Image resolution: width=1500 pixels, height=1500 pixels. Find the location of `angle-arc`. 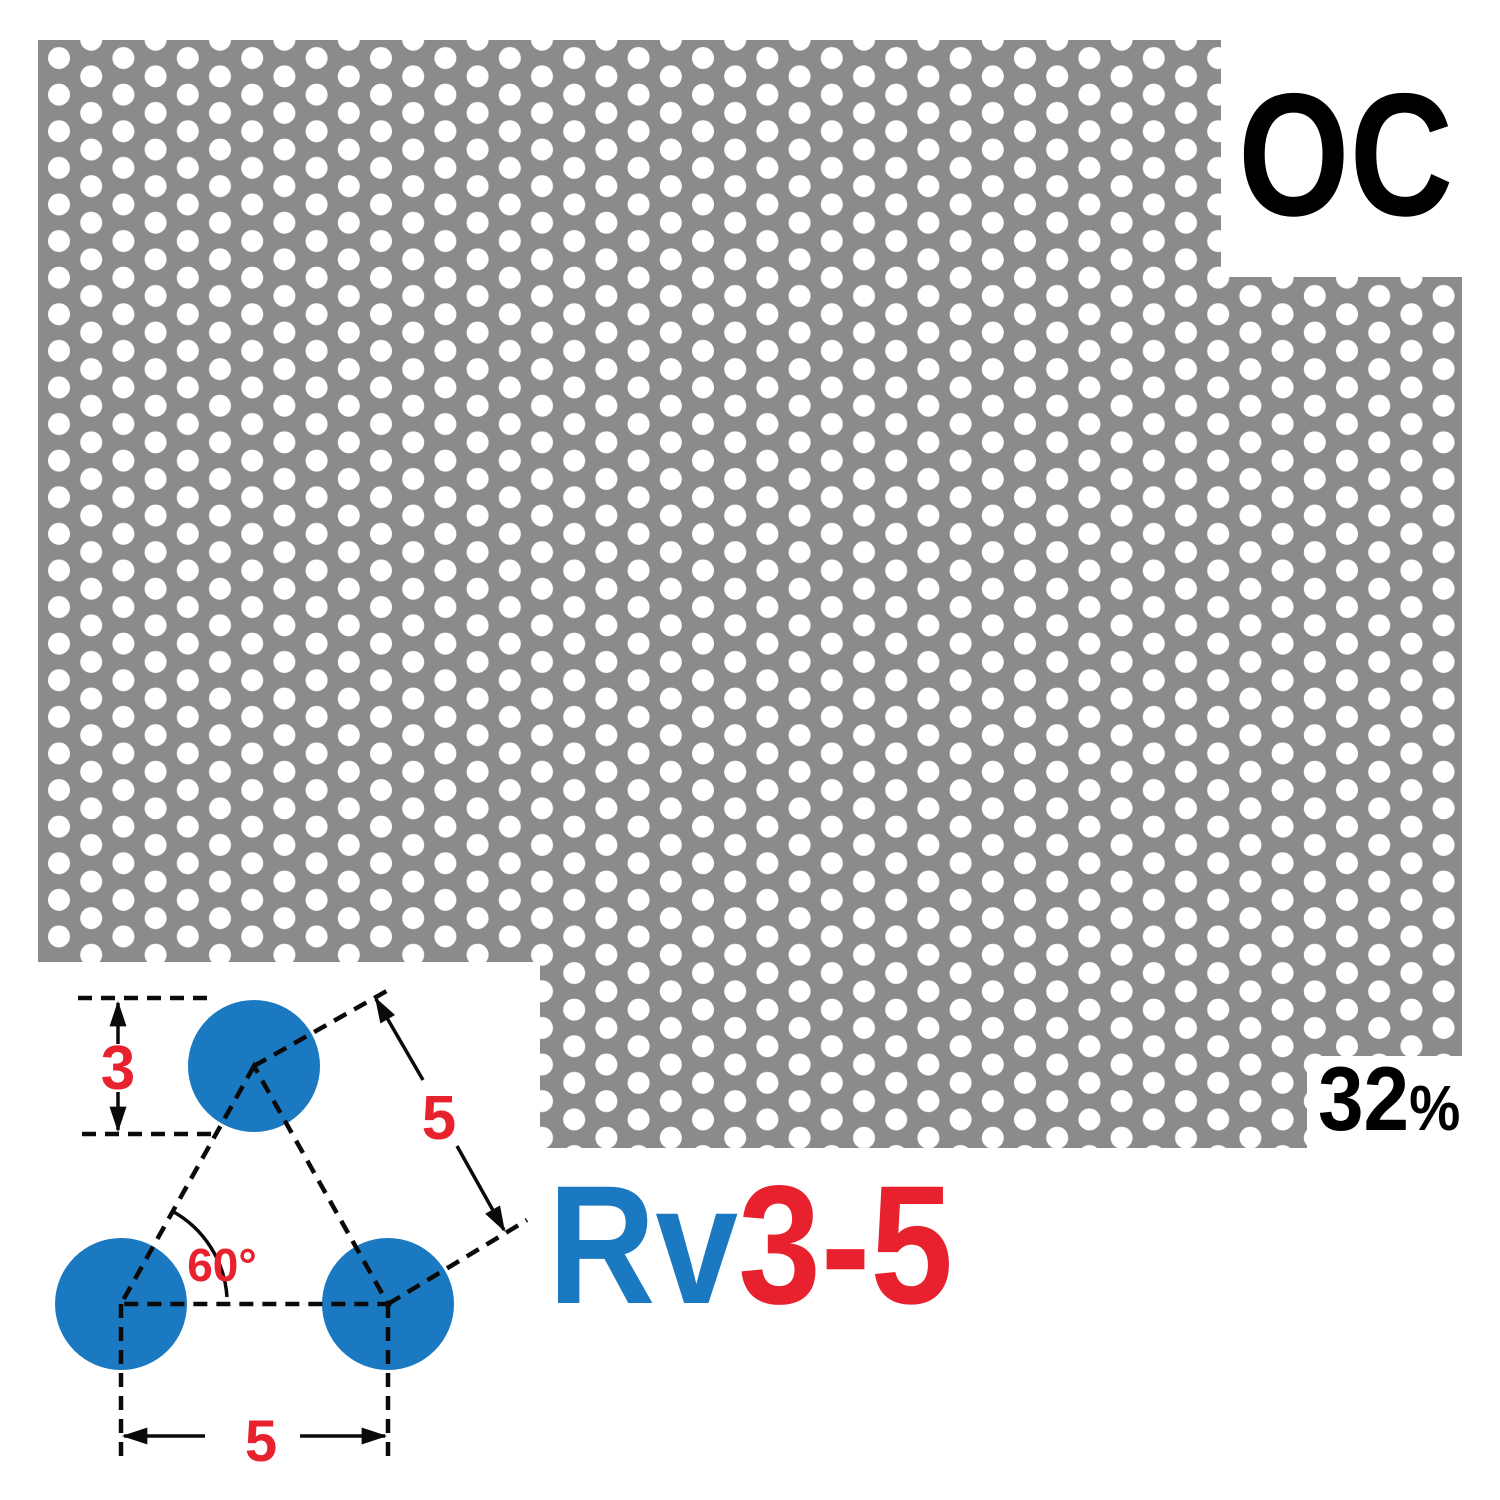

angle-arc is located at coordinates (200, 1253).